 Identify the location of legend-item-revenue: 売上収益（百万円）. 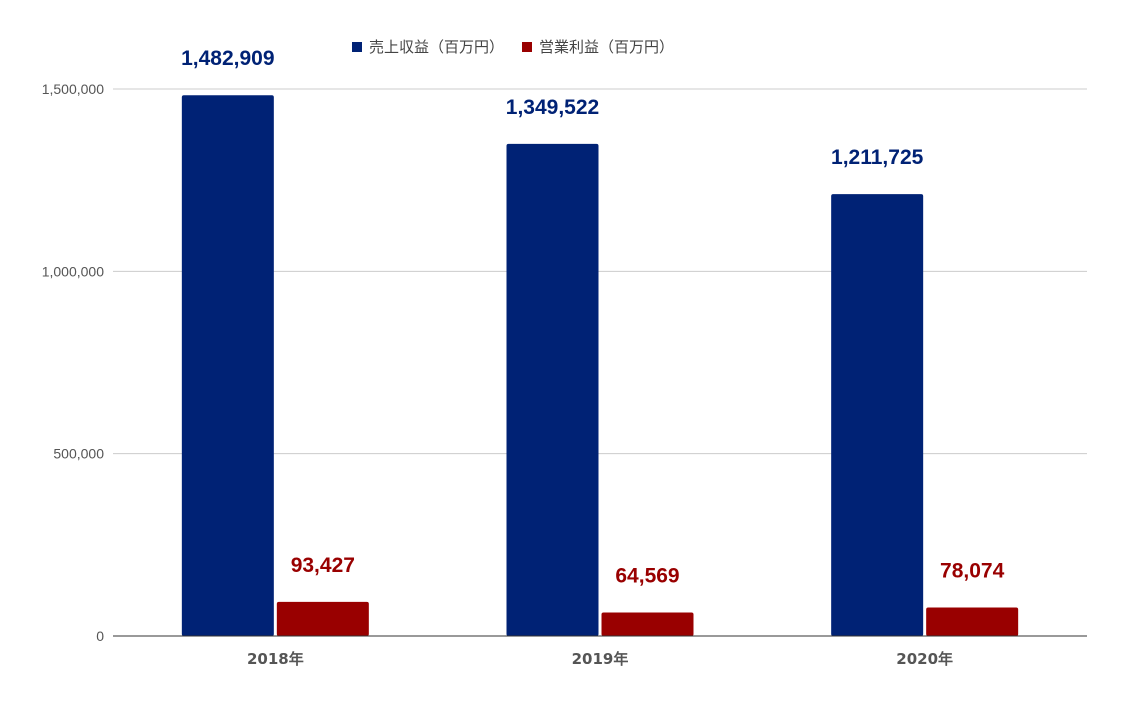
(428, 46).